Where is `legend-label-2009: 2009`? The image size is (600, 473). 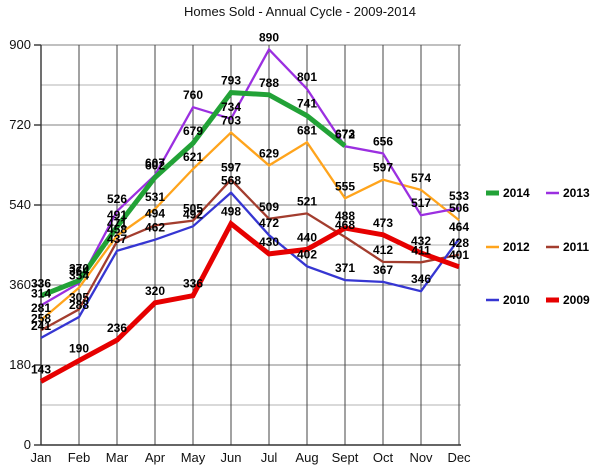 legend-label-2009: 2009 is located at coordinates (576, 300).